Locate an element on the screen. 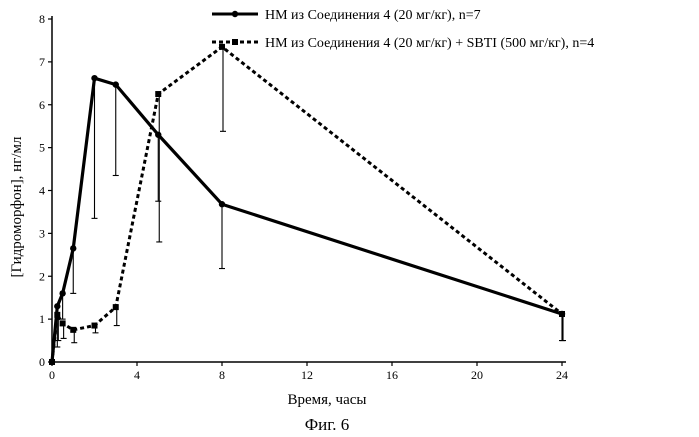 The height and width of the screenshot is (437, 699). legend-label: HM из Соединения 4 (20 мг/кг), n=7 is located at coordinates (373, 15).